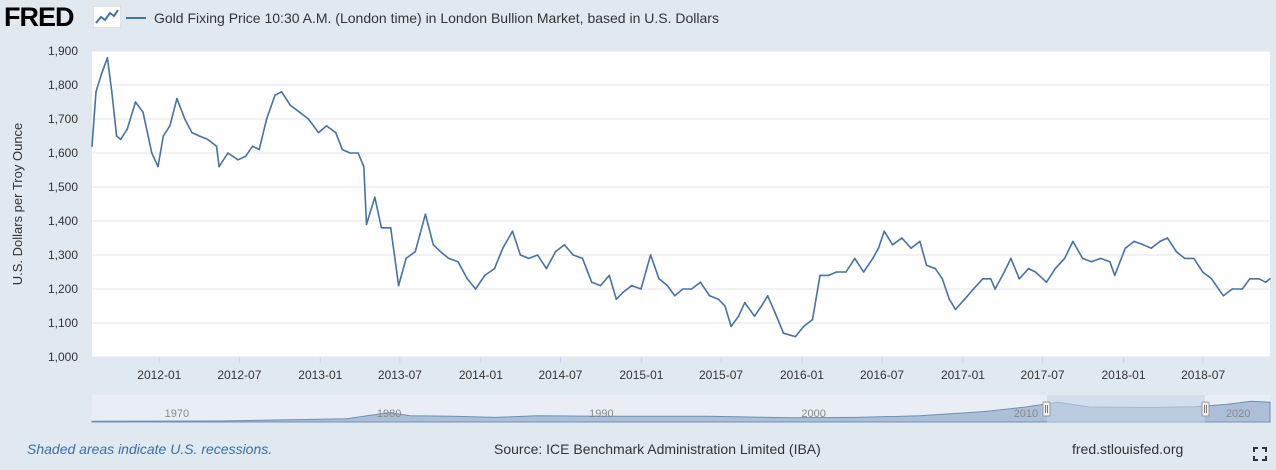 The width and height of the screenshot is (1276, 470). I want to click on x-tick-label: 2012-01, so click(159, 375).